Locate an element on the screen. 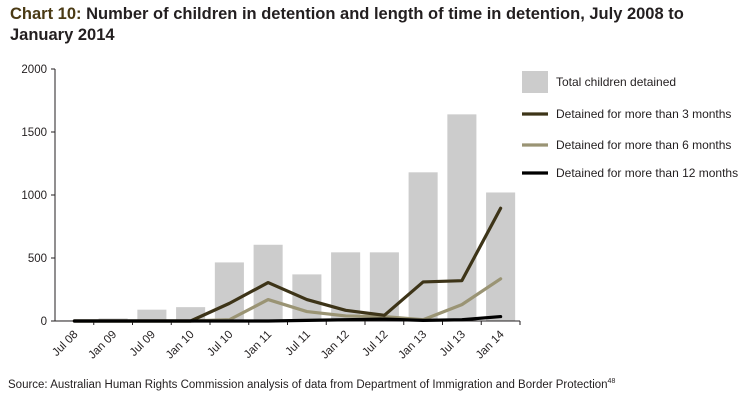  y-tick-label: 2000 is located at coordinates (34, 70).